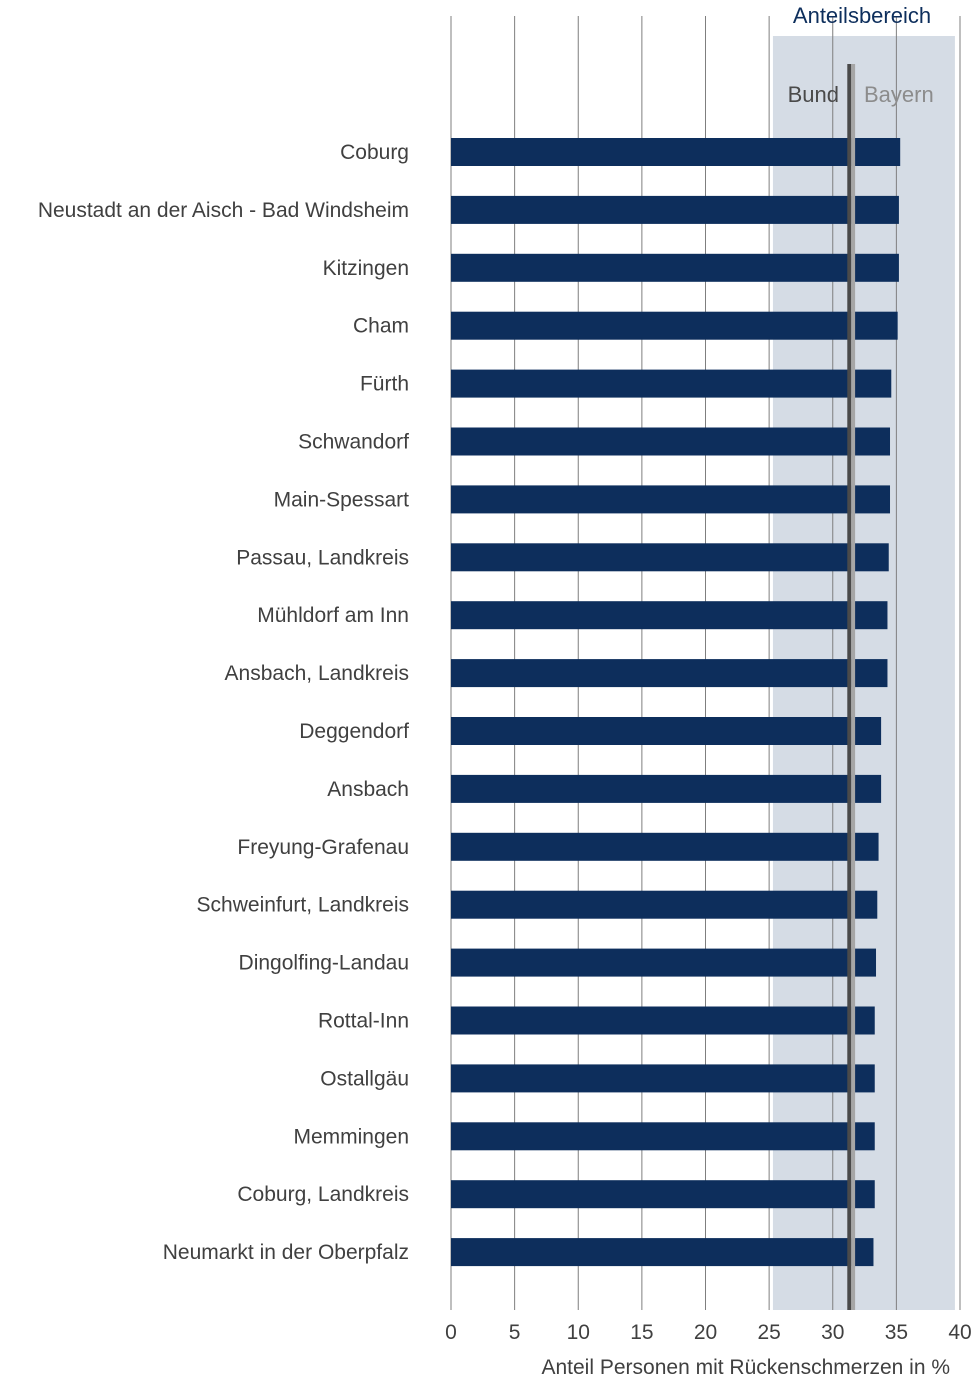 The width and height of the screenshot is (975, 1377). What do you see at coordinates (768, 1332) in the screenshot?
I see `x-tick-label-25: 25` at bounding box center [768, 1332].